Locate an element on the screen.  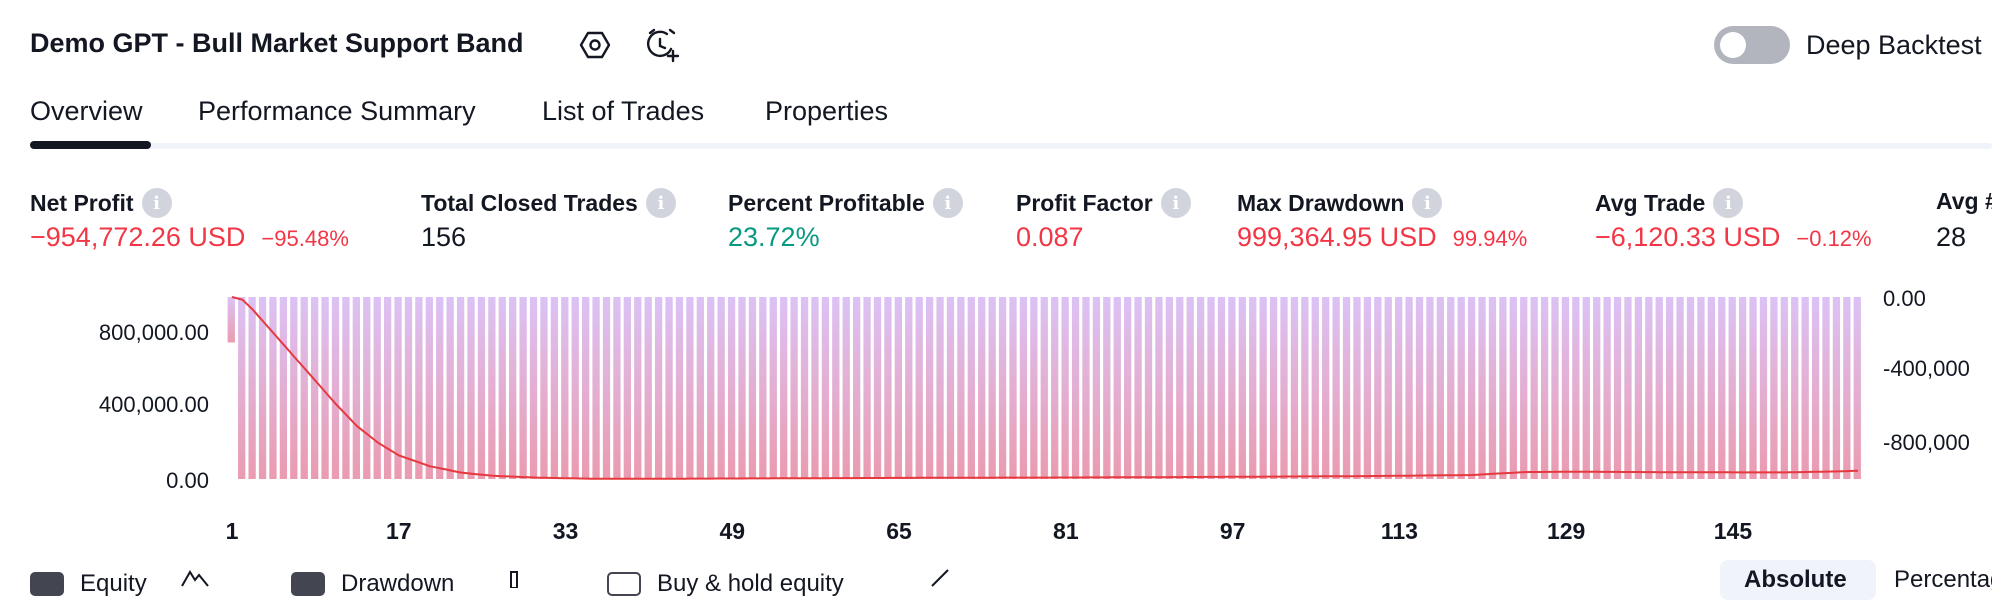
alarm-clock-plus-icon is located at coordinates (663, 45).